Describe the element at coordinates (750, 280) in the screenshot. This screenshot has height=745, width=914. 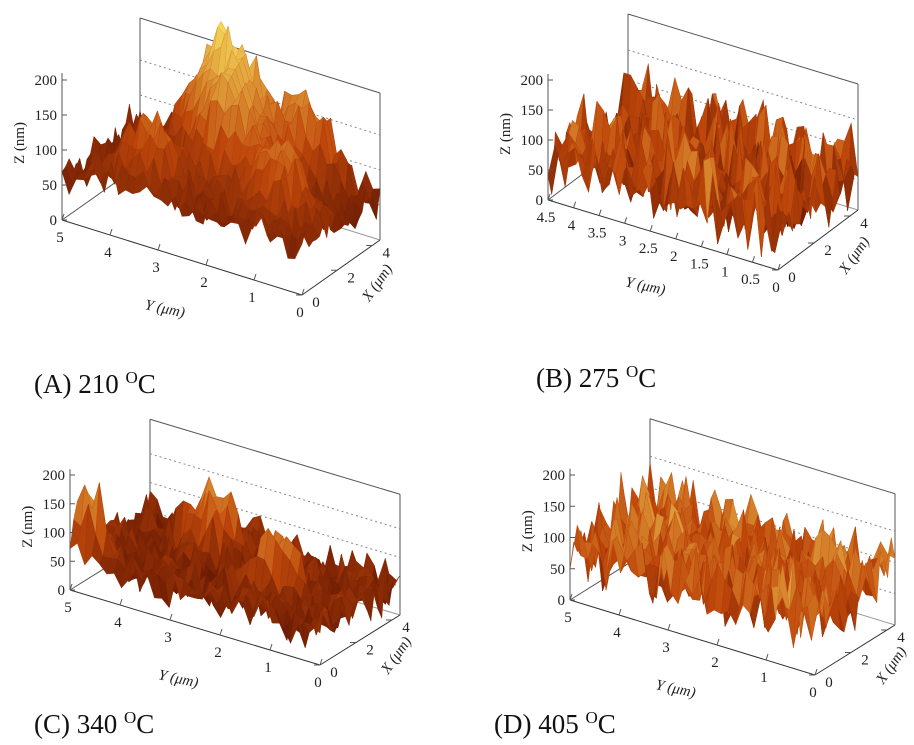
I see `y-tick-label: 0.5` at that location.